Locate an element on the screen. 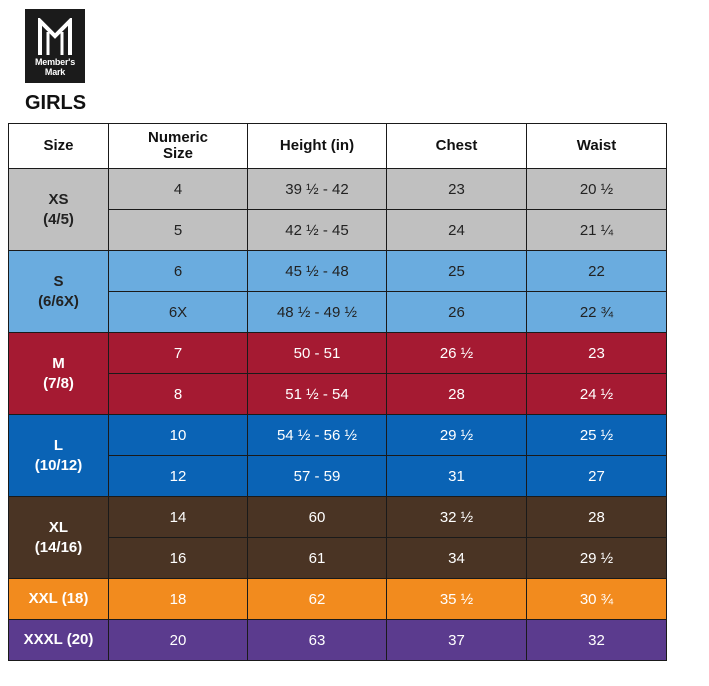  chest-cell: 25 is located at coordinates (456, 271).